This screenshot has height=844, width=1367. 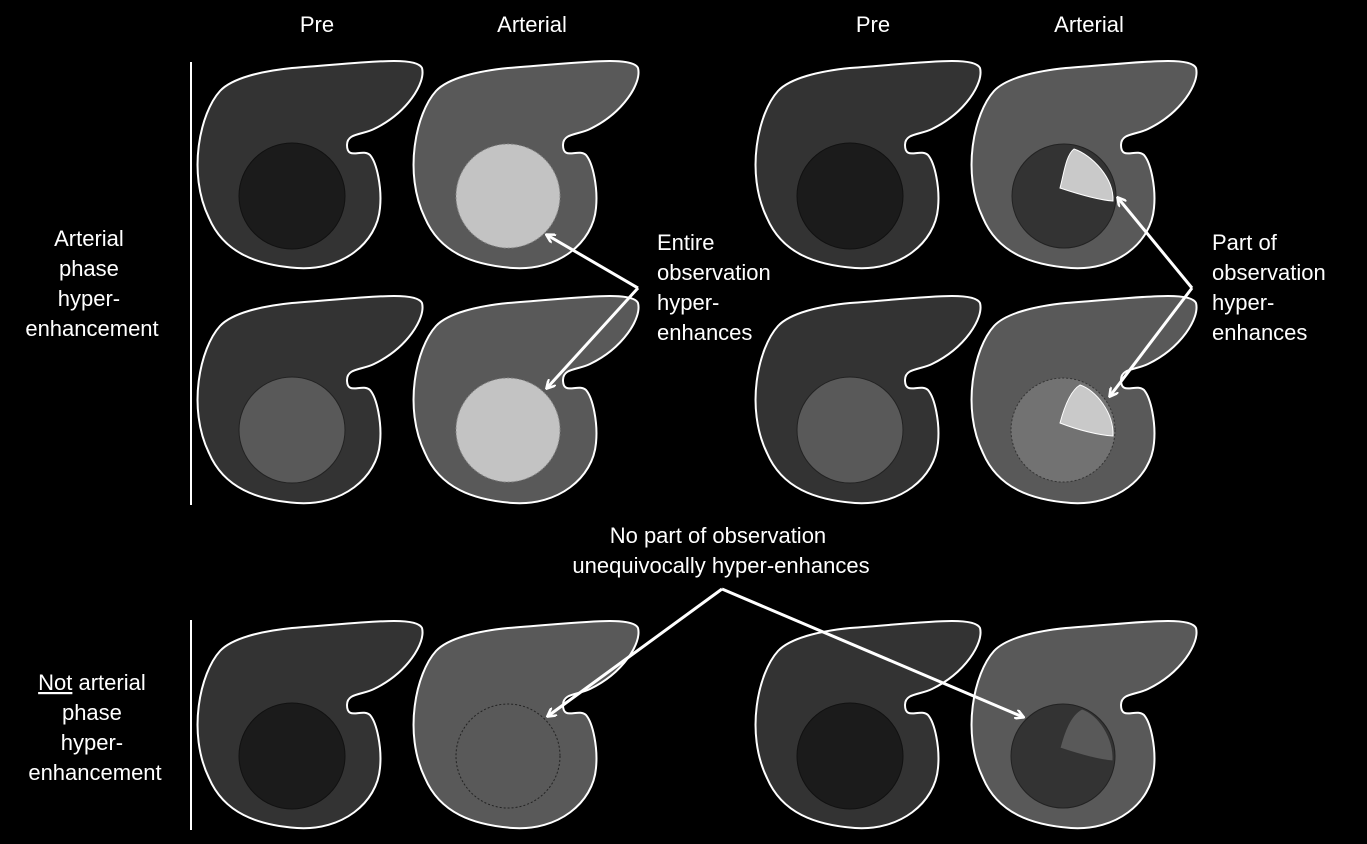 I want to click on arrow-no-part-to-left, so click(x=635, y=651).